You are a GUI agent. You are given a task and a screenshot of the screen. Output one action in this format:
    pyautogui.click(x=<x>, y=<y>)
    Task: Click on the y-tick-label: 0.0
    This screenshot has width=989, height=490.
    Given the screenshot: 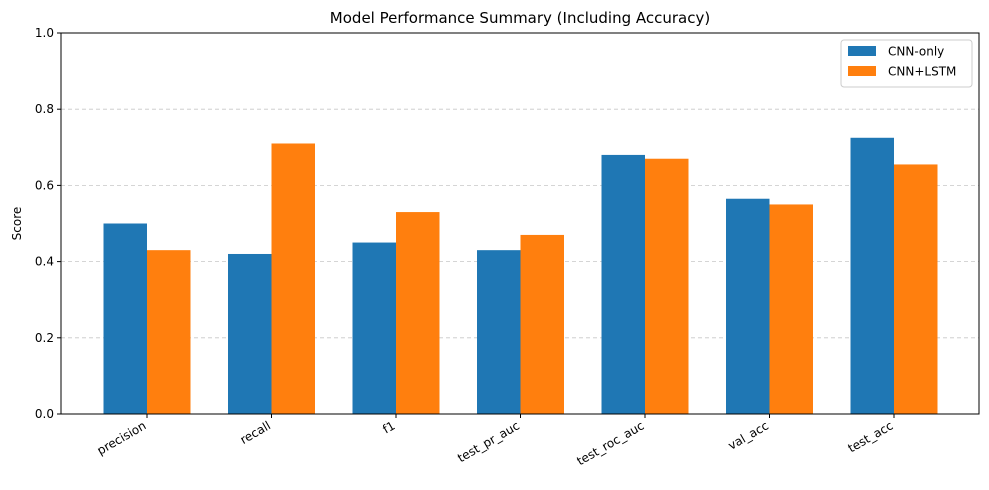 What is the action you would take?
    pyautogui.click(x=44, y=414)
    